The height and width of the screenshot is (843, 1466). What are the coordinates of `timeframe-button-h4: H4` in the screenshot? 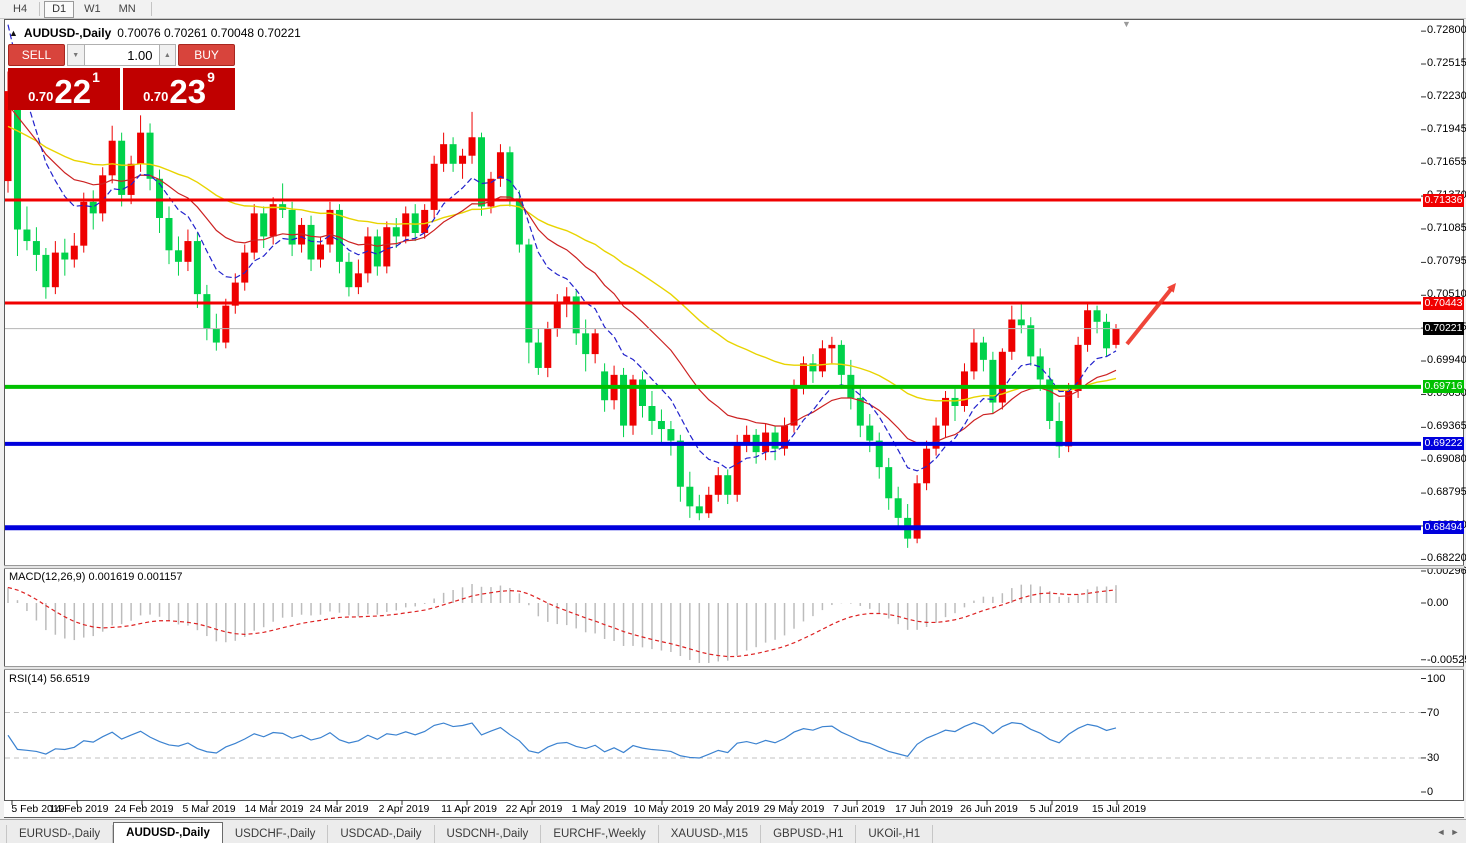 It's located at (20, 8).